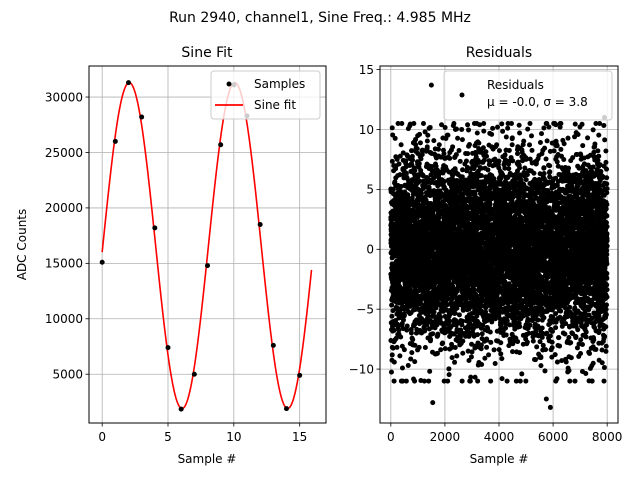 The height and width of the screenshot is (480, 640). I want to click on sine-fit-xlabel: Sample #, so click(207, 459).